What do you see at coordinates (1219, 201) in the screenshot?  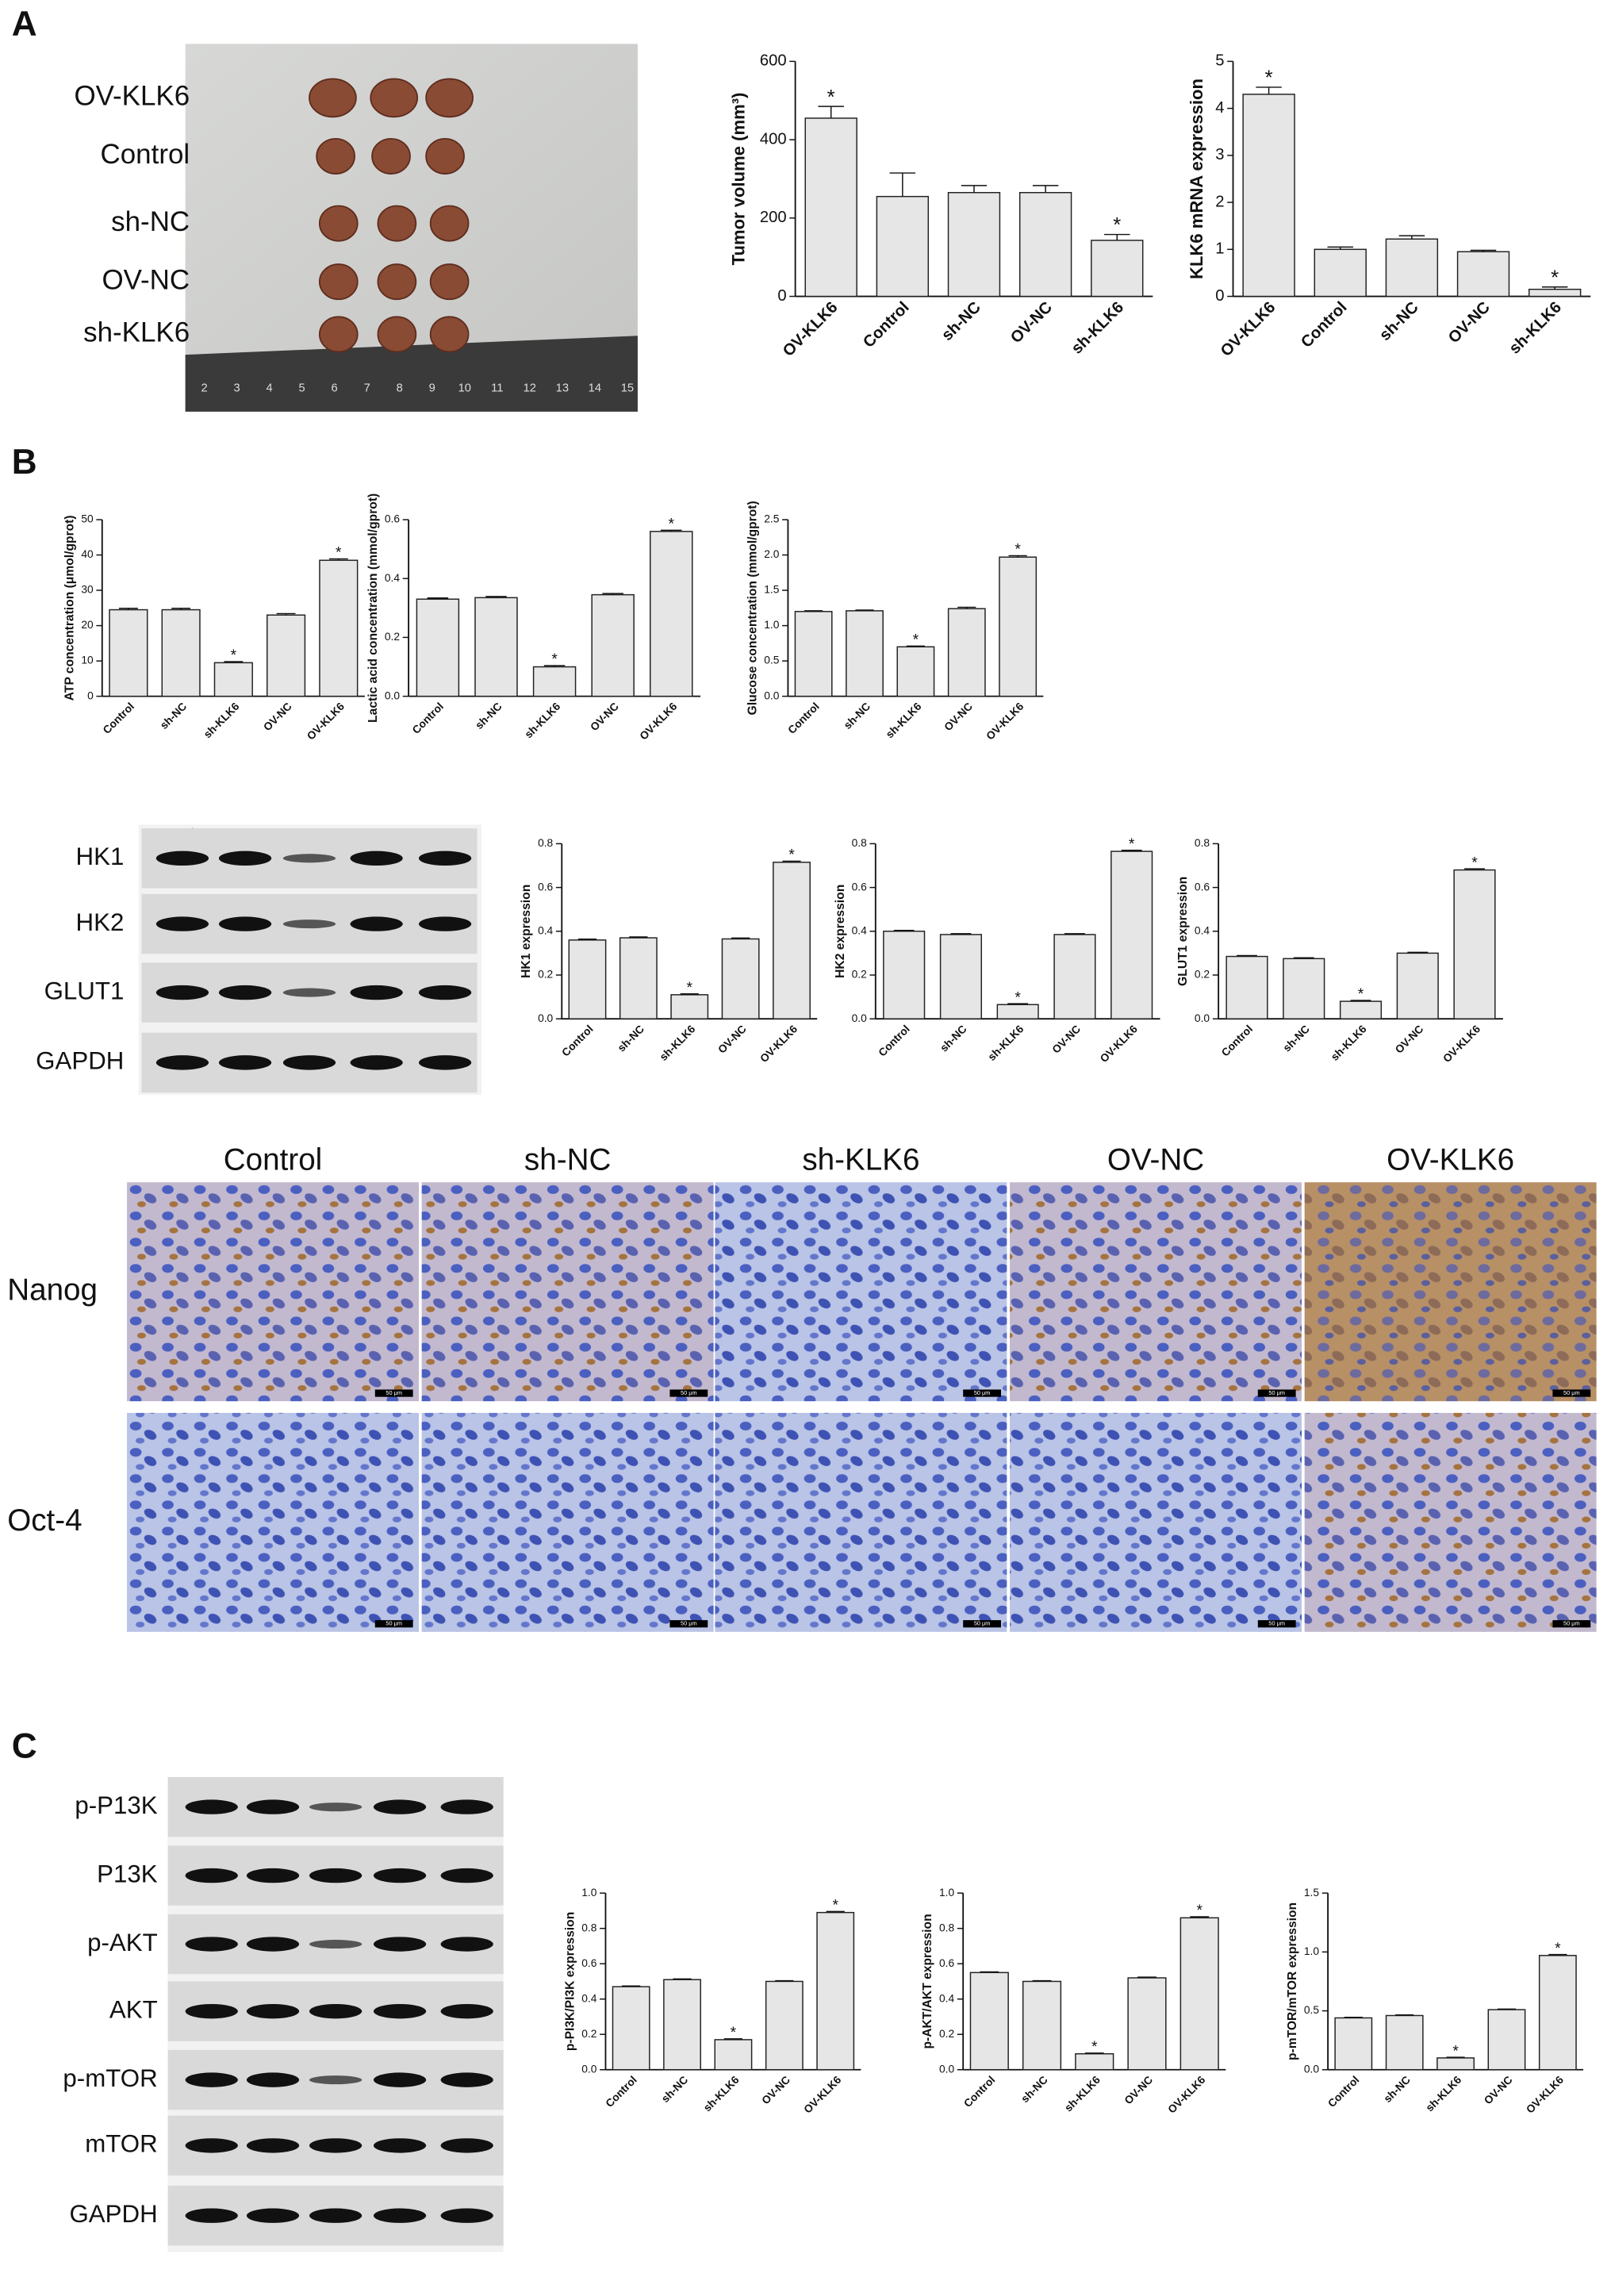 I see `y-tick-label: 2` at bounding box center [1219, 201].